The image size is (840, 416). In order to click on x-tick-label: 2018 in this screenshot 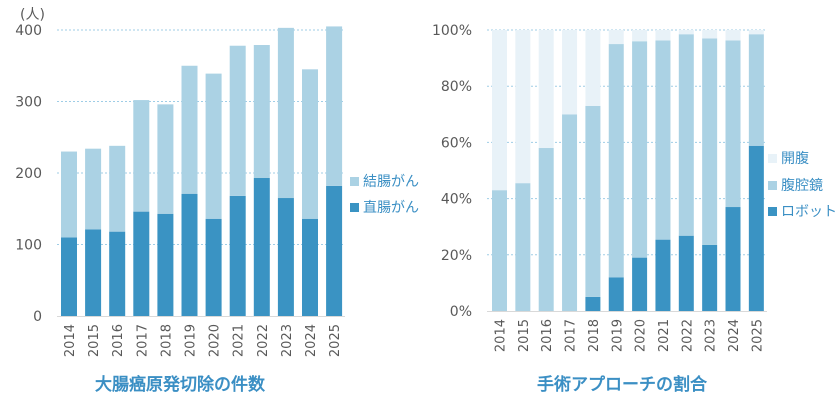, I will do `click(166, 340)`.